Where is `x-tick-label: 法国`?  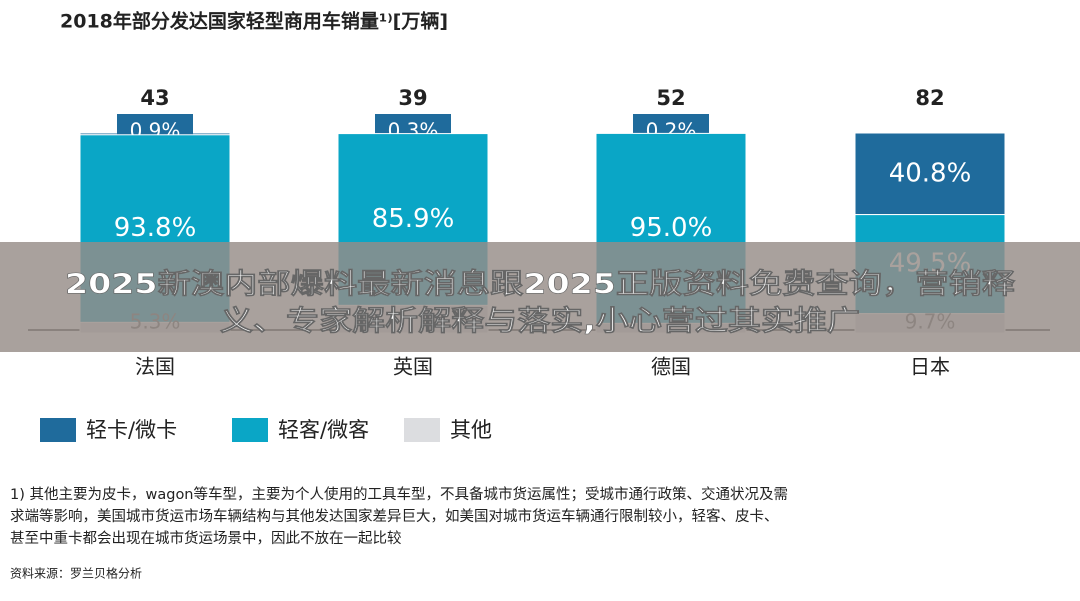 x-tick-label: 法国 is located at coordinates (155, 367).